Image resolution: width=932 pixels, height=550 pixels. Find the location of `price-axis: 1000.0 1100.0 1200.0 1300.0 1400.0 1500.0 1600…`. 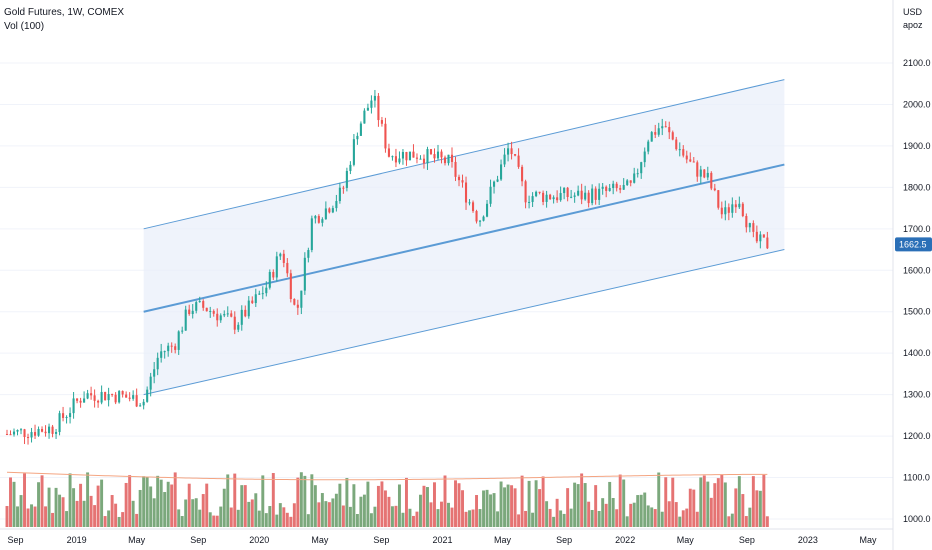

price-axis: 1000.0 1100.0 1200.0 1300.0 1400.0 1500.0 1600… is located at coordinates (917, 291).